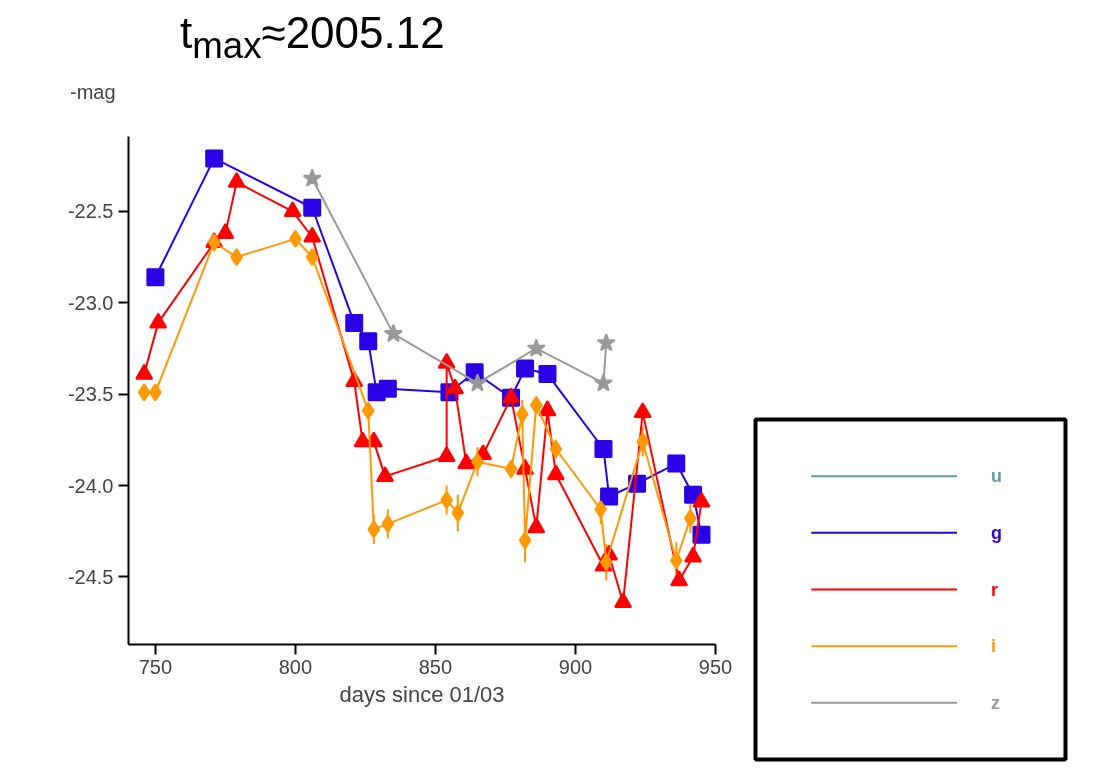  Describe the element at coordinates (90, 394) in the screenshot. I see `y-tick-label: -23.5` at that location.